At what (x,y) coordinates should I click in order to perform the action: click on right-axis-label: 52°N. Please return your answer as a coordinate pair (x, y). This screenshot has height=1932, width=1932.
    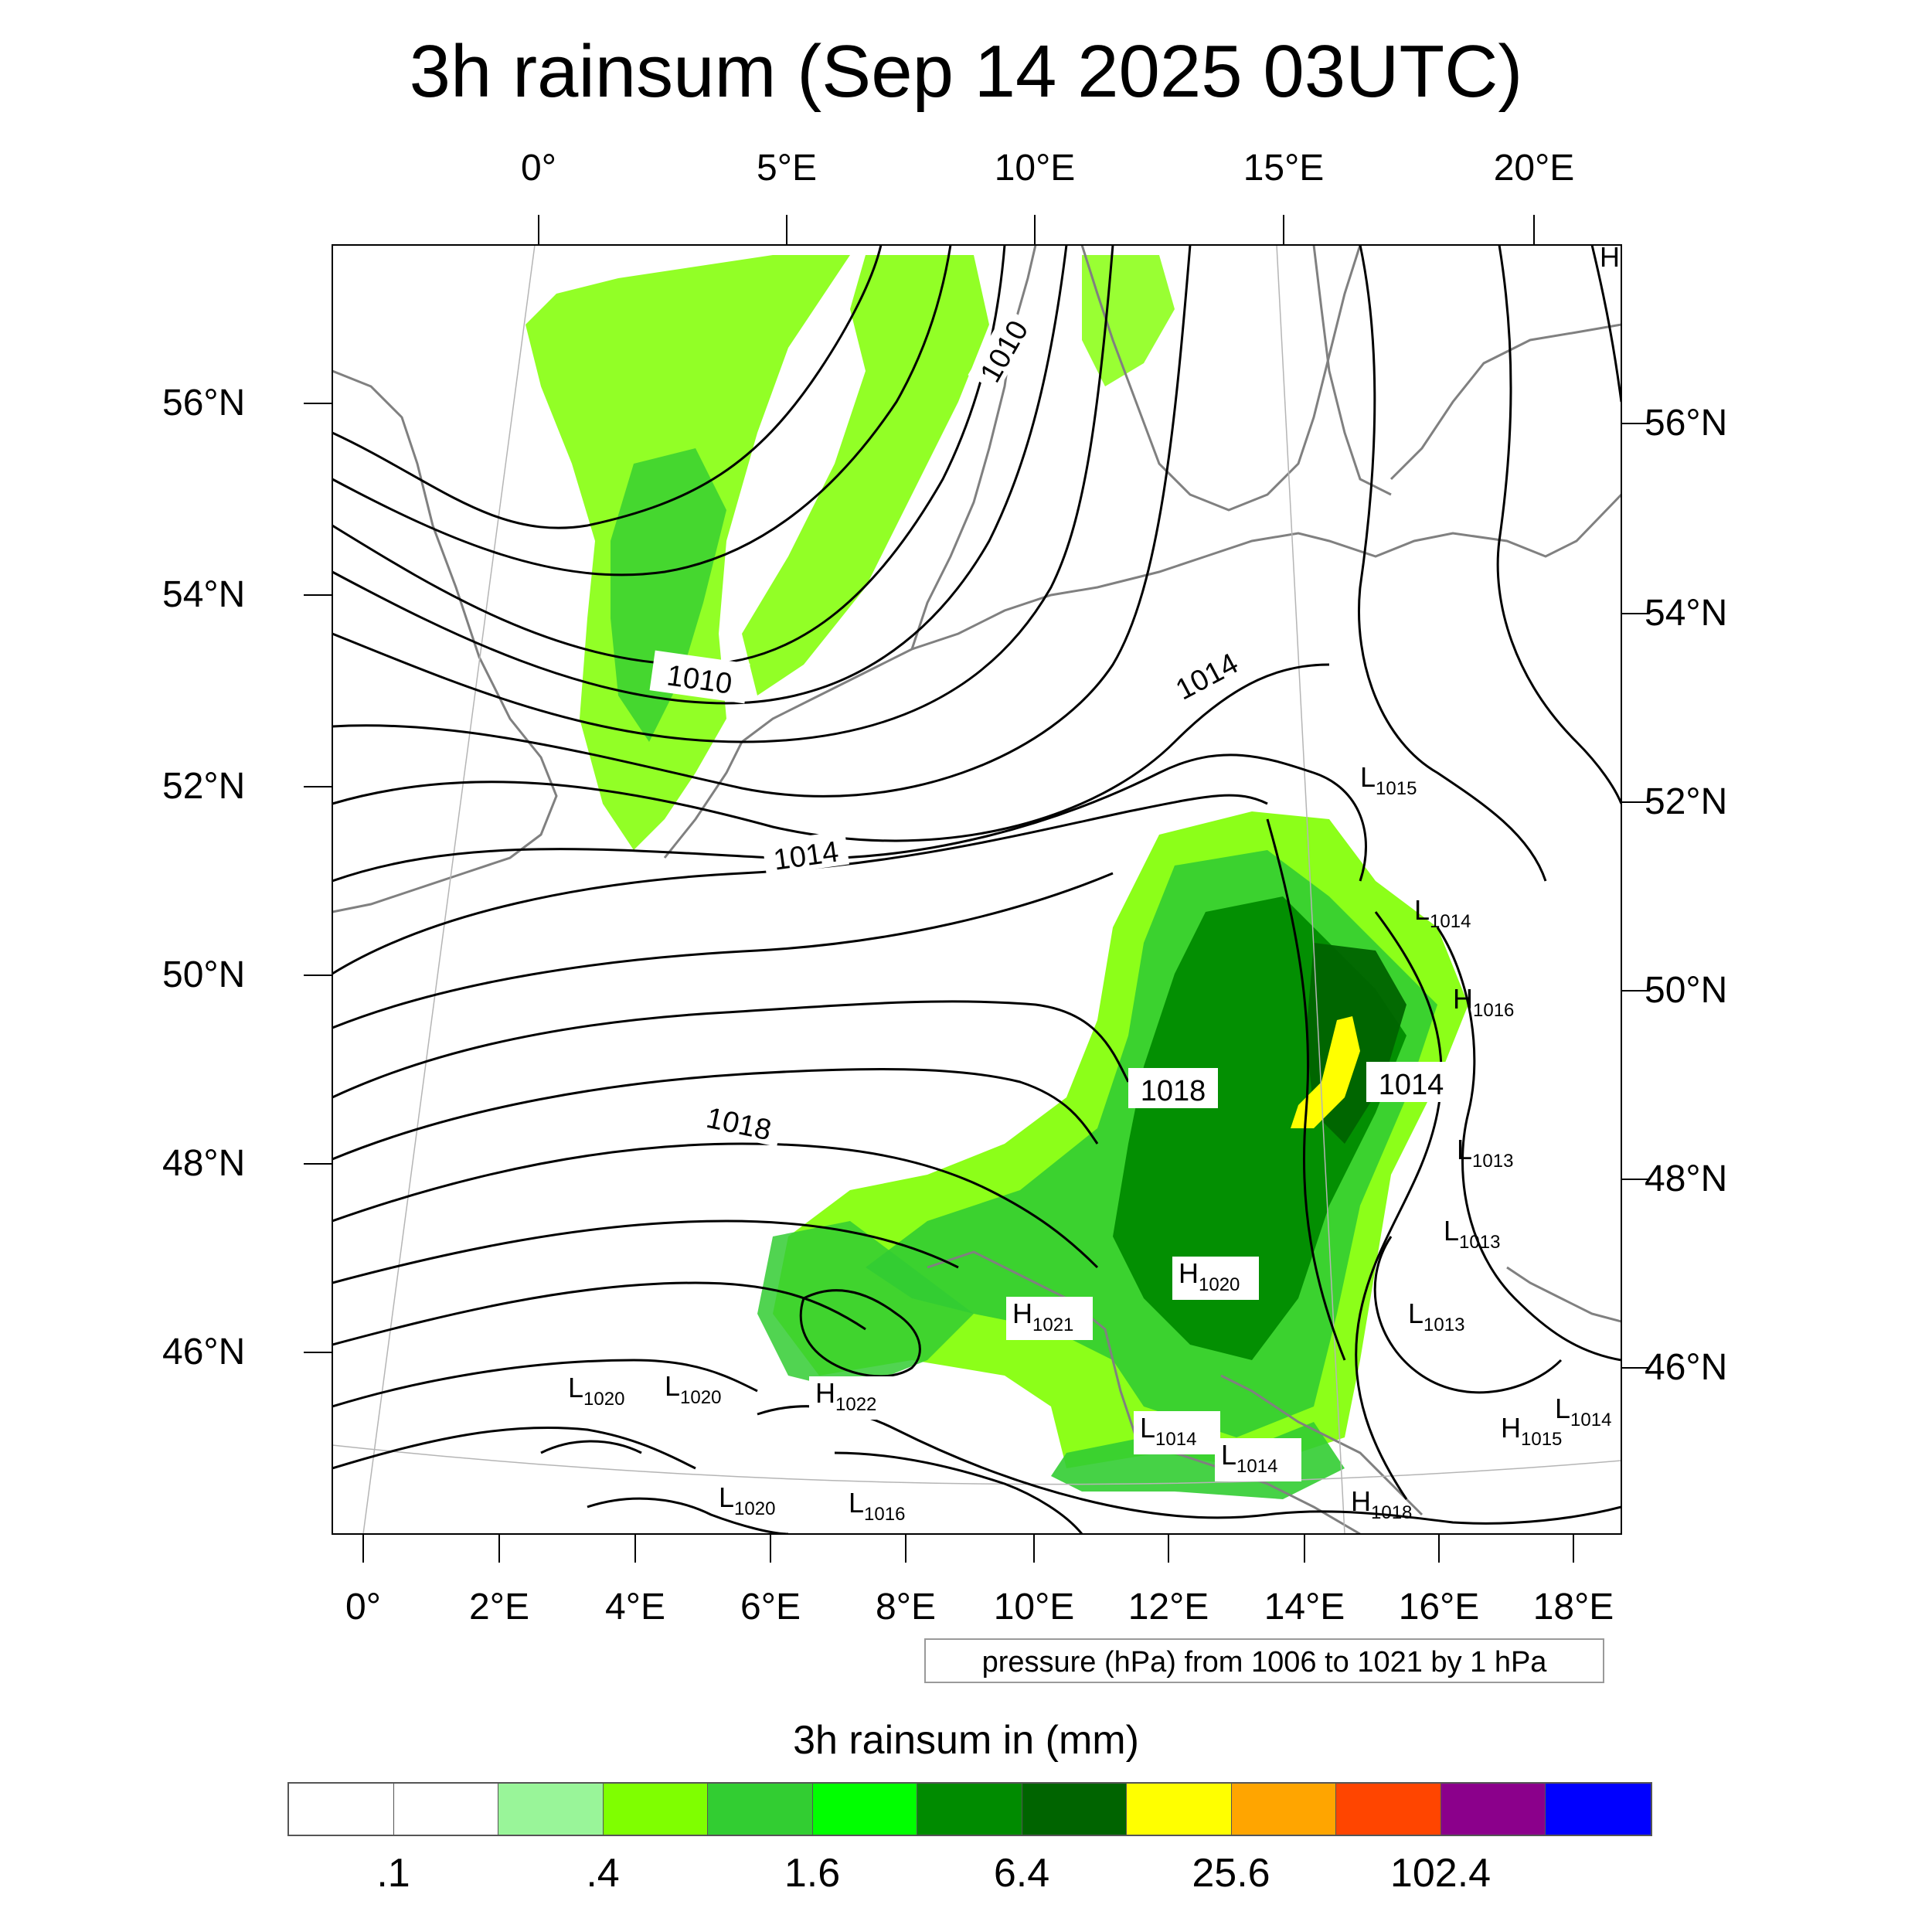
    Looking at the image, I should click on (1686, 801).